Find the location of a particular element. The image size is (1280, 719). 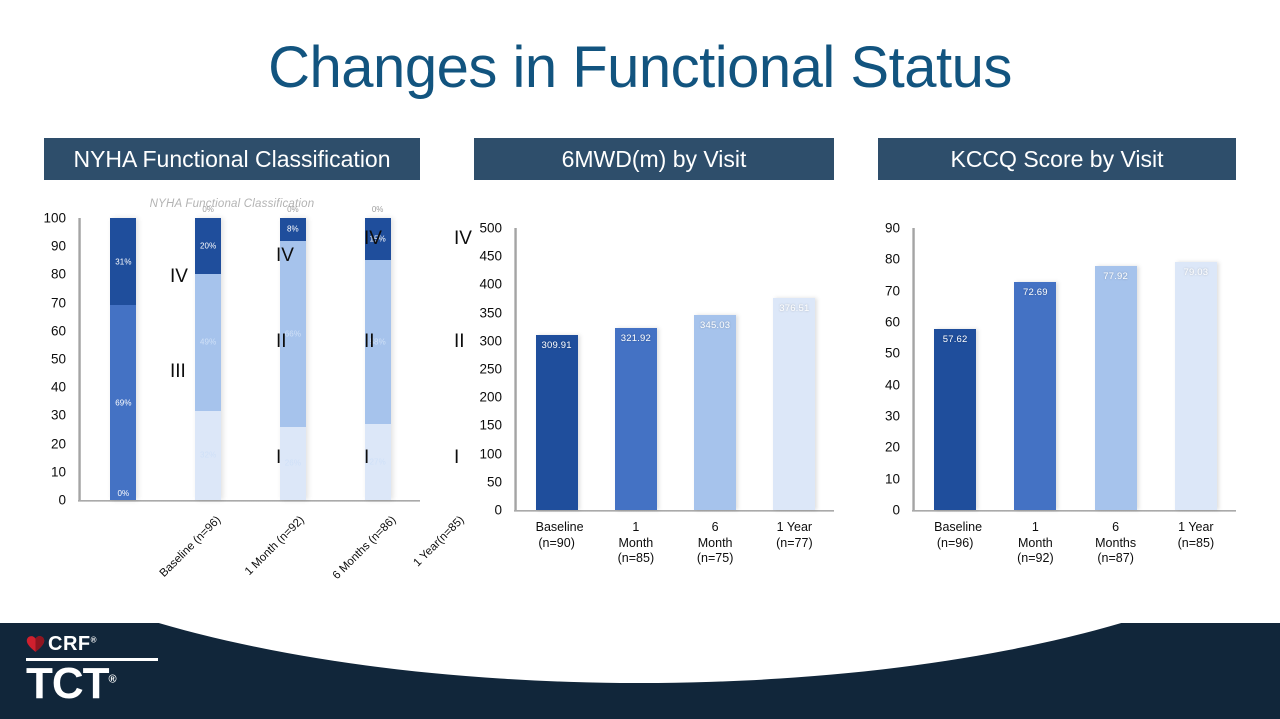

y-axis-tick-label: 70 is located at coordinates (58, 303).